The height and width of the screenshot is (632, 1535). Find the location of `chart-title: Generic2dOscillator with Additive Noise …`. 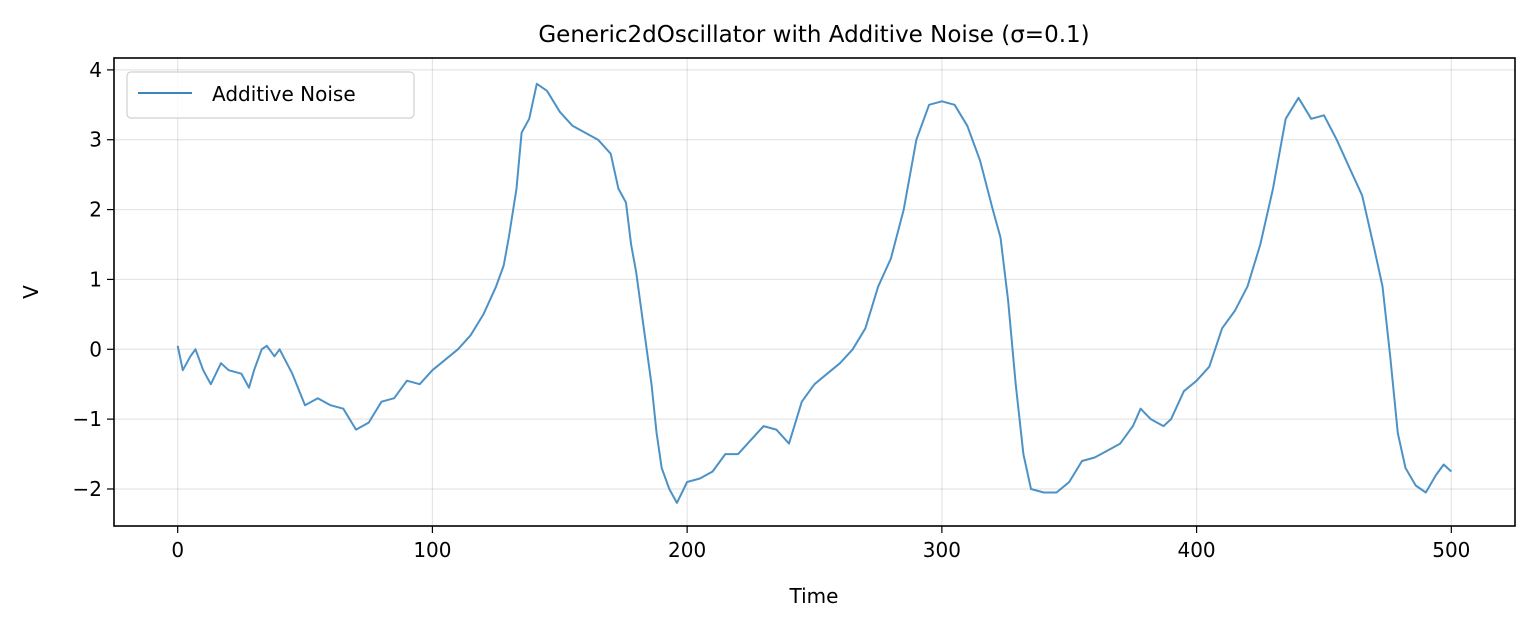

chart-title: Generic2dOscillator with Additive Noise … is located at coordinates (813, 35).